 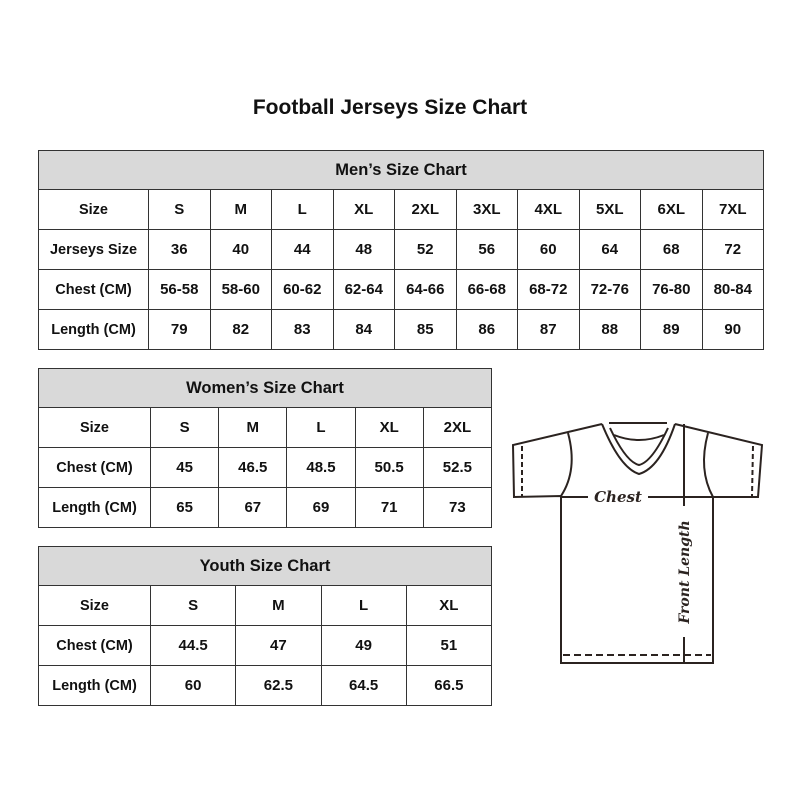 What do you see at coordinates (732, 249) in the screenshot?
I see `table-cell: 72` at bounding box center [732, 249].